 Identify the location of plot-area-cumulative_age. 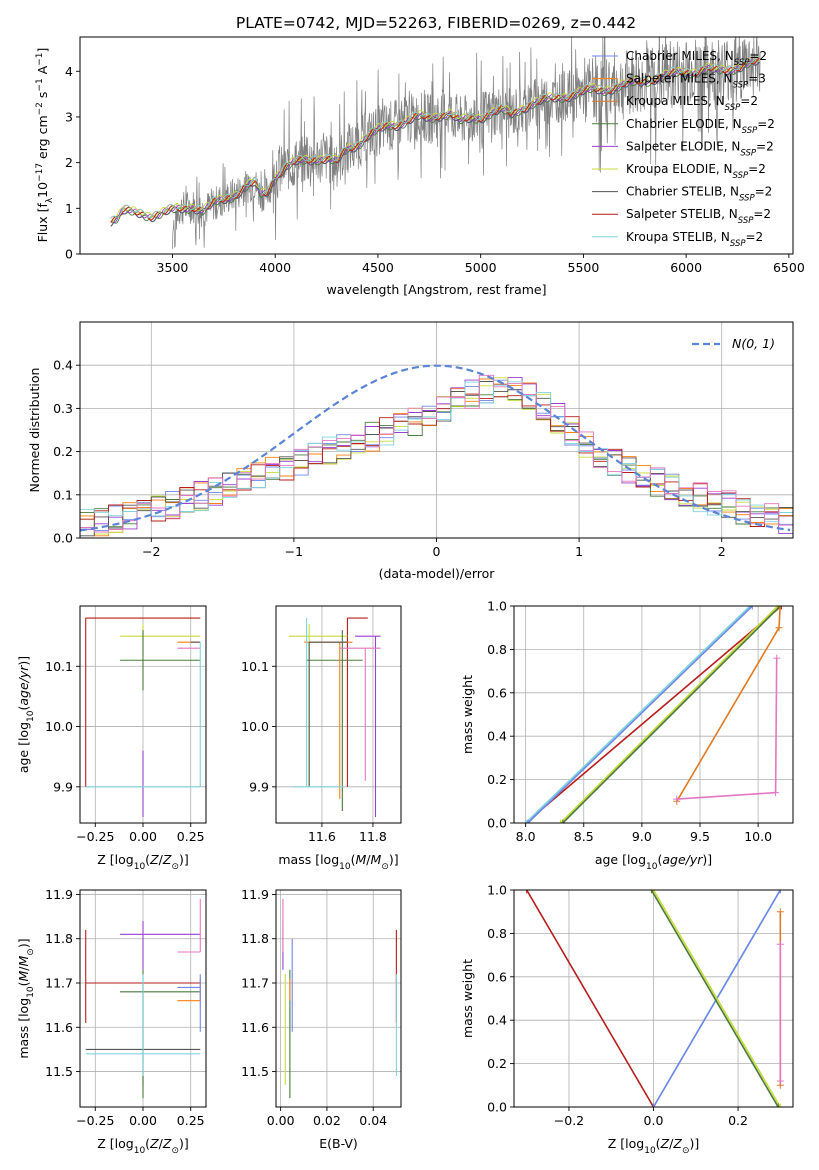
(653, 714).